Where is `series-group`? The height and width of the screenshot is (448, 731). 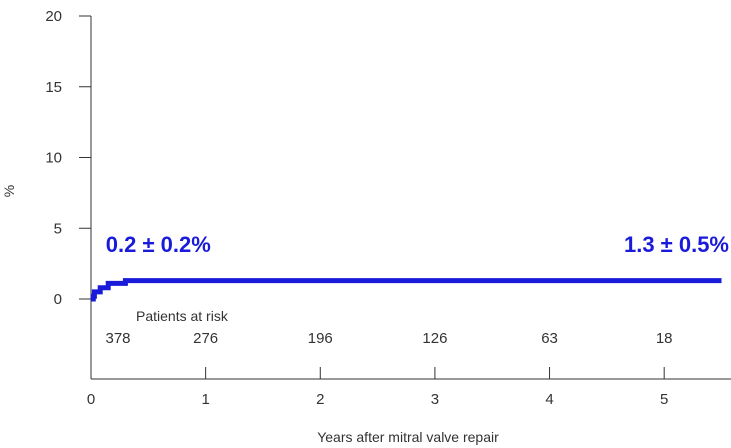
series-group is located at coordinates (406, 290).